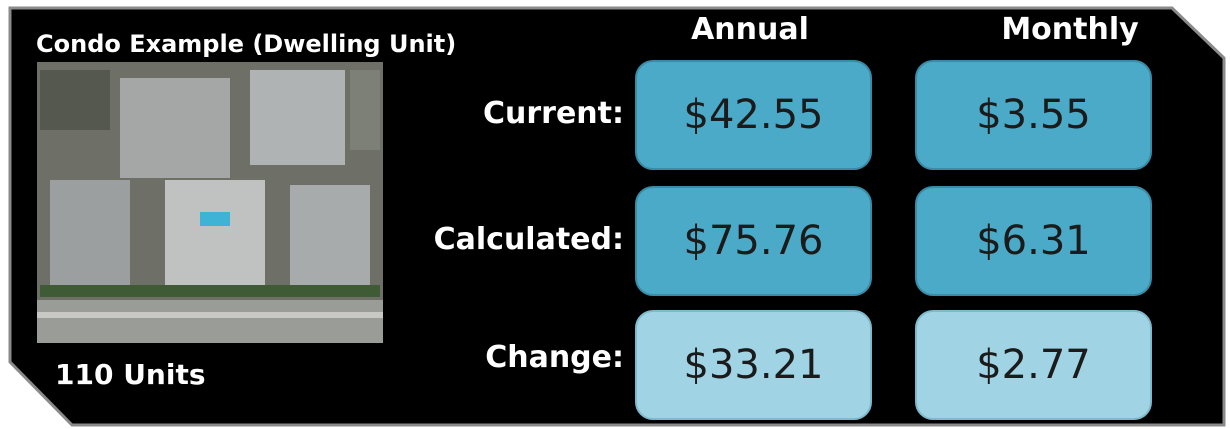 This screenshot has width=1230, height=429. Describe the element at coordinates (1033, 241) in the screenshot. I see `value-cell: $6.31` at that location.